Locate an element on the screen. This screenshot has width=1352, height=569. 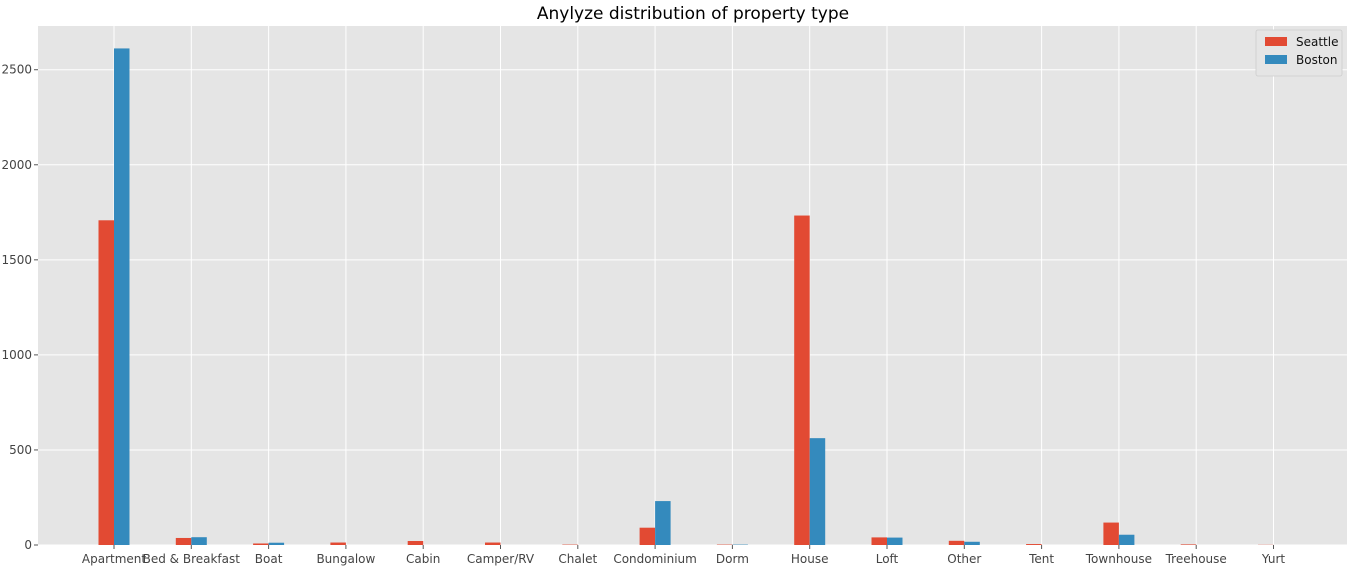
bar-seattle-camper-rv is located at coordinates (493, 543).